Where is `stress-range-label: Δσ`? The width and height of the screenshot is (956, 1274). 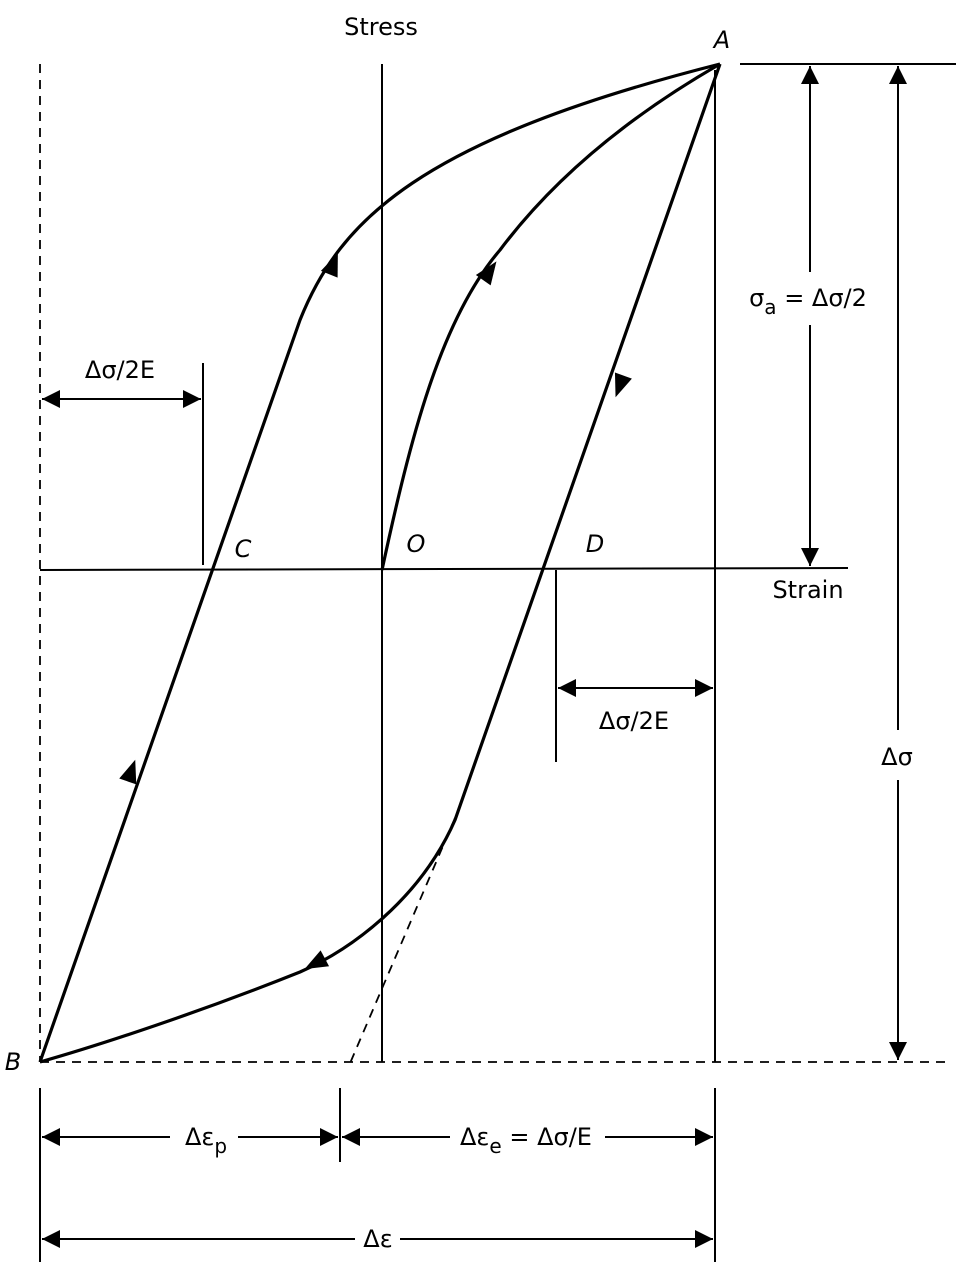
stress-range-label: Δσ is located at coordinates (897, 757).